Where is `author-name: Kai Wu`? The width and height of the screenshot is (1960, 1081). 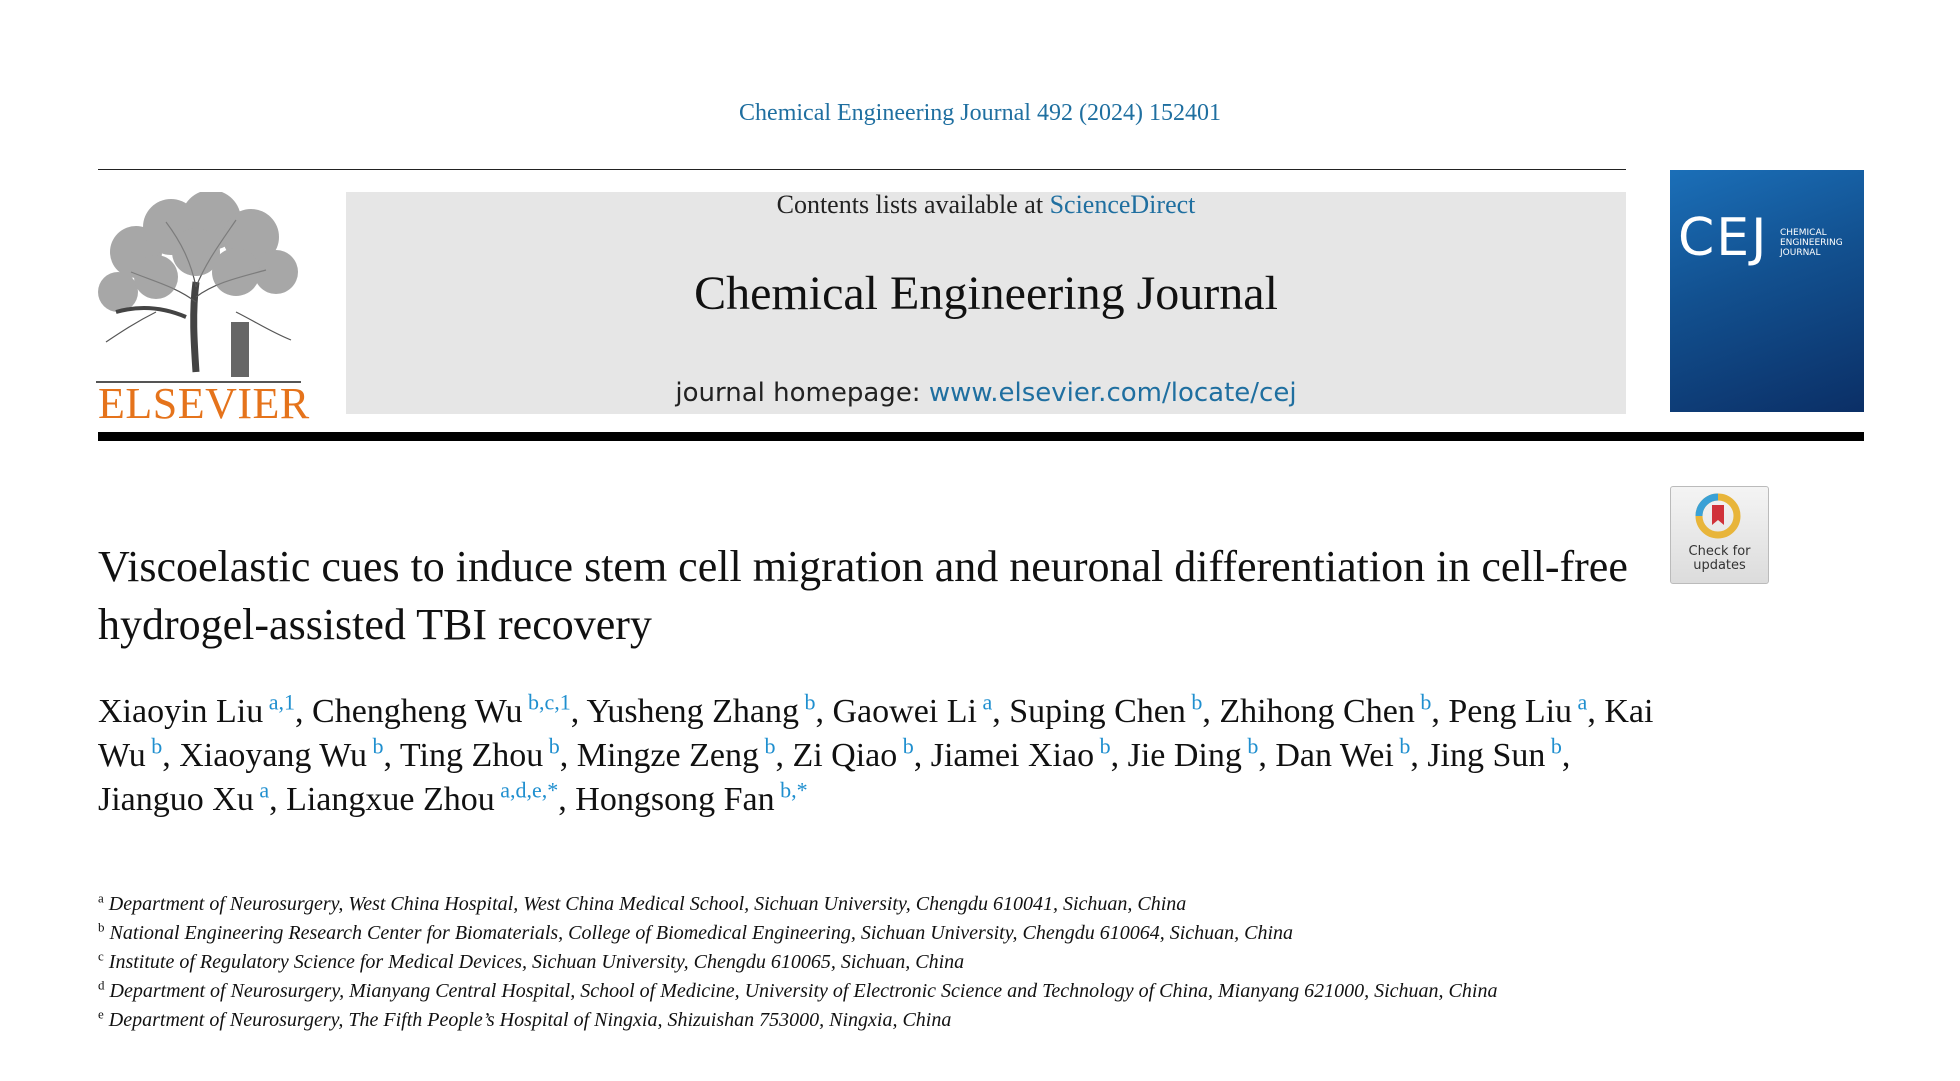
author-name: Kai Wu is located at coordinates (876, 733).